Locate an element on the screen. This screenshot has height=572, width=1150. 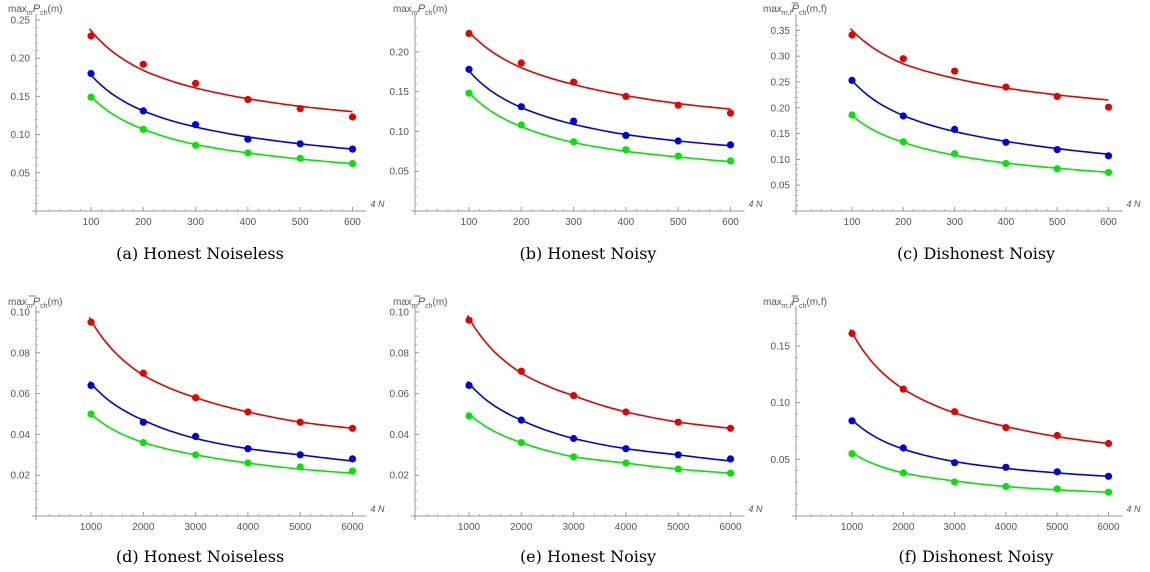
x-tick-label: 200 is located at coordinates (521, 222).